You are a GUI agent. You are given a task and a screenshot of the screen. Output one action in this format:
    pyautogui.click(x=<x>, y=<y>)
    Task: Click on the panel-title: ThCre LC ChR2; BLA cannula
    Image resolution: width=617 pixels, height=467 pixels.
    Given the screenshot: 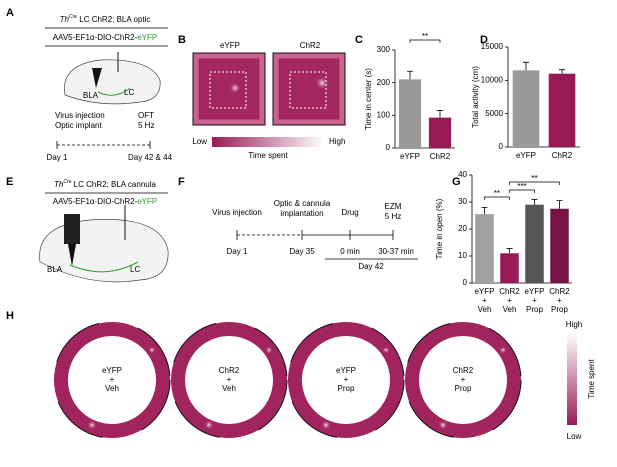 What is the action you would take?
    pyautogui.click(x=105, y=184)
    